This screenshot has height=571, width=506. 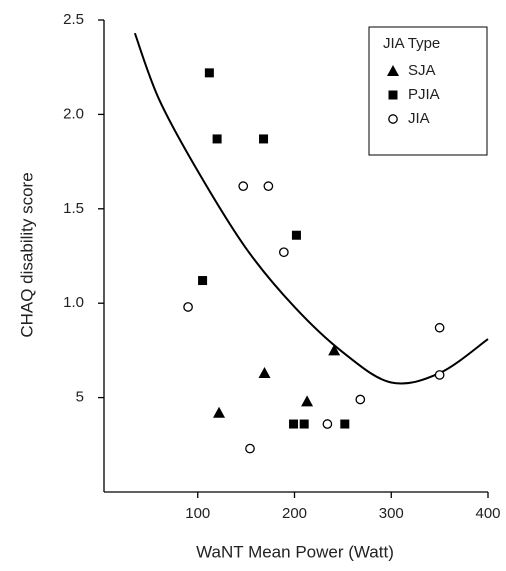 I want to click on x-axis-label: WaNT Mean Power (Watt), so click(x=295, y=551).